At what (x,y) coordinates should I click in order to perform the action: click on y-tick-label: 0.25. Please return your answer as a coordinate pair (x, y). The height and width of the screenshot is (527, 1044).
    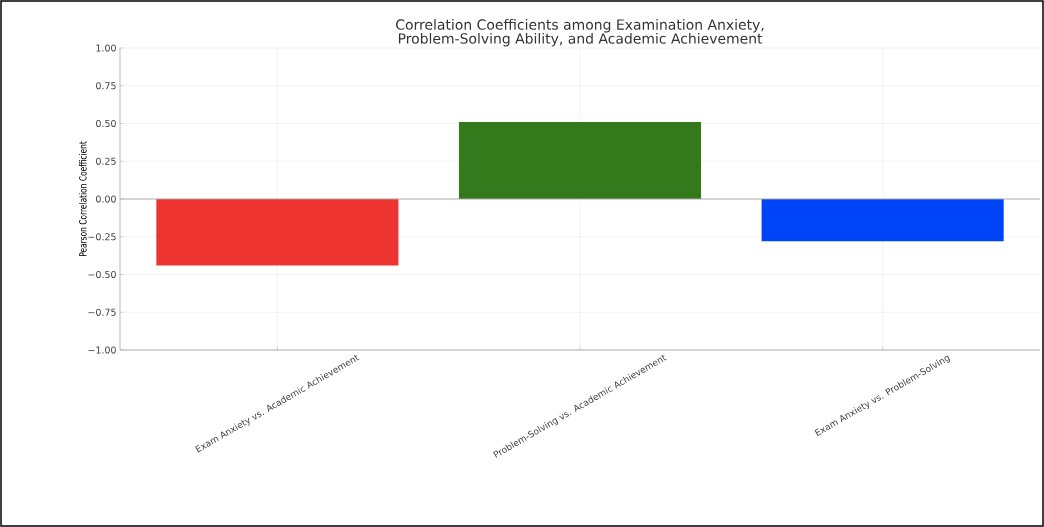
    Looking at the image, I should click on (106, 161).